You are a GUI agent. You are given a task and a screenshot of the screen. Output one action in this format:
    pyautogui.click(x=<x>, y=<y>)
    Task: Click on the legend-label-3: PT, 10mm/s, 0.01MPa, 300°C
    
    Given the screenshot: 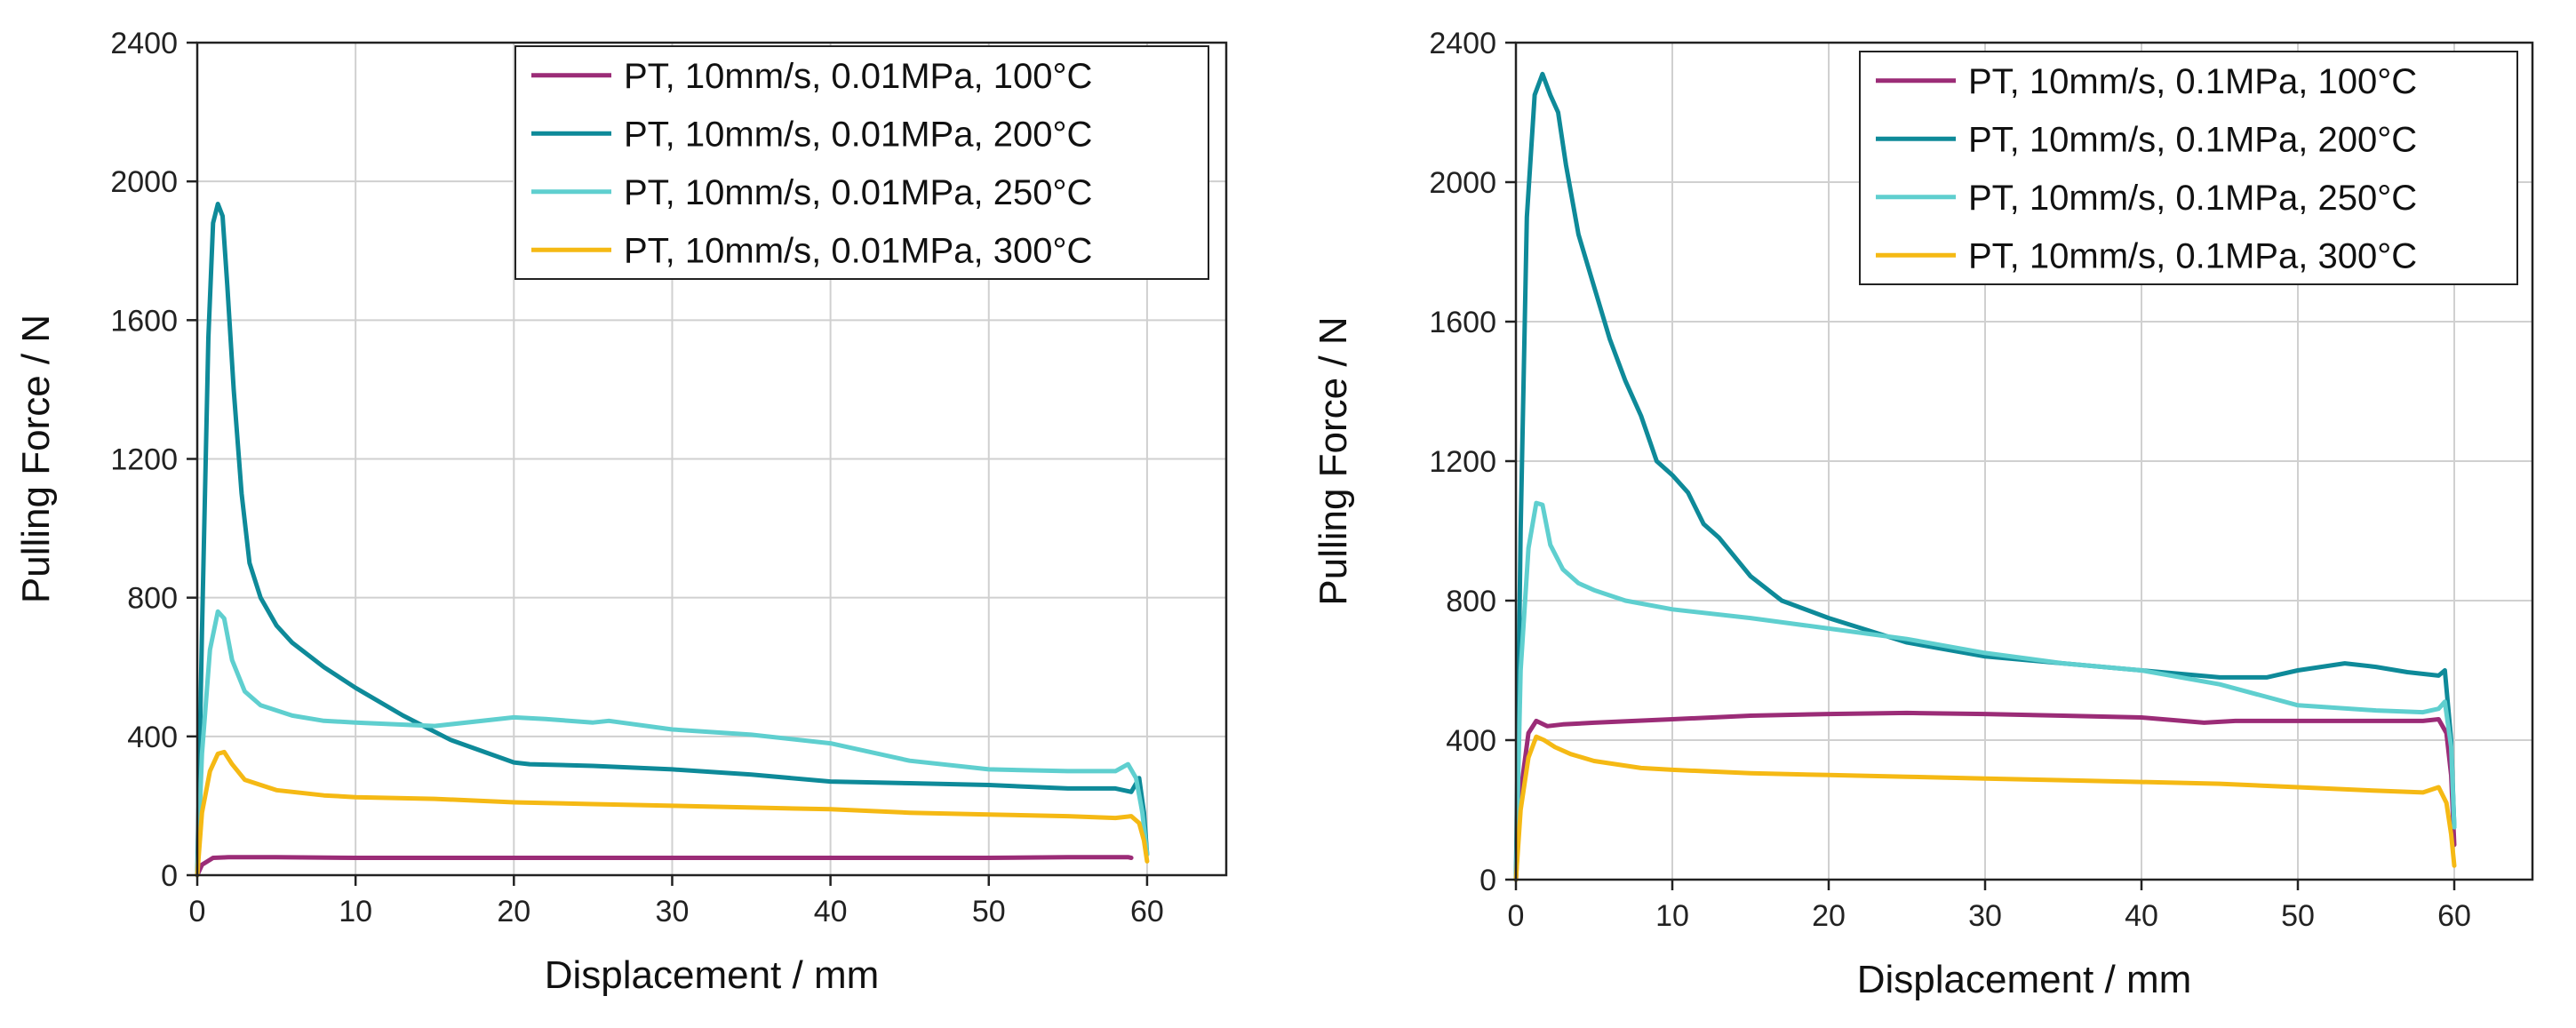 What is the action you would take?
    pyautogui.click(x=858, y=250)
    